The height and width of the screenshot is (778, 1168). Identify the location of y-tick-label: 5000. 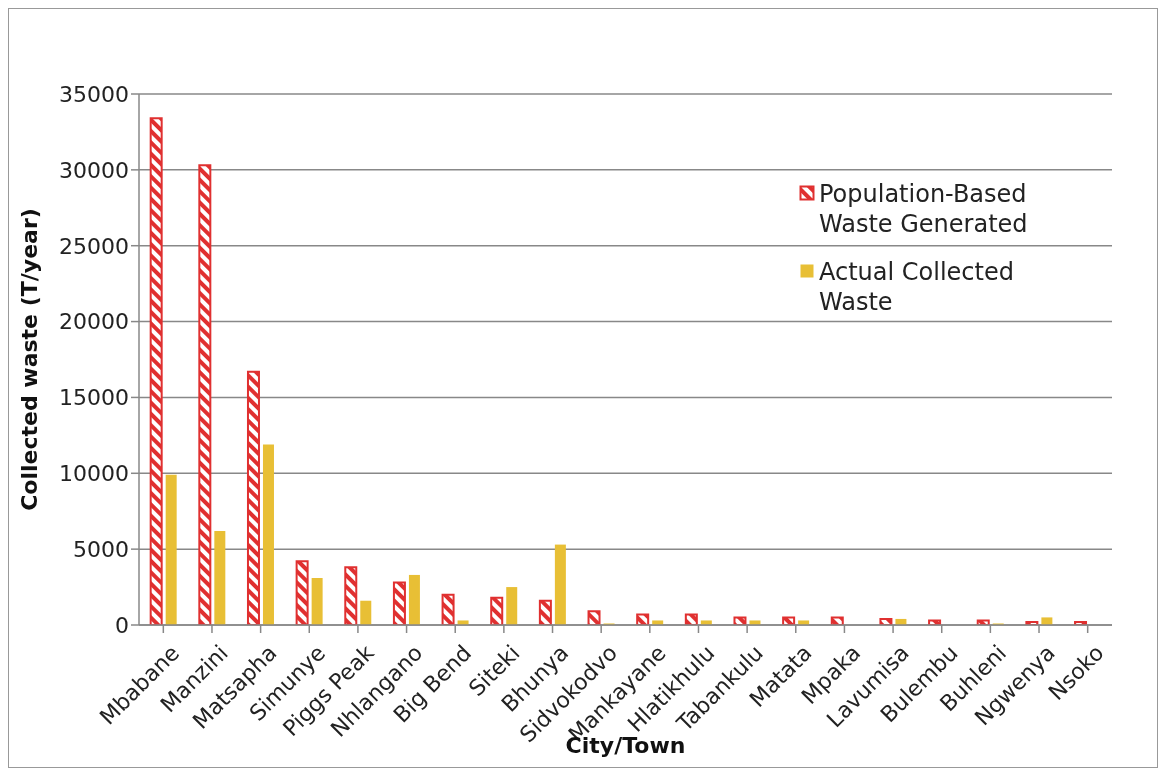
(101, 549).